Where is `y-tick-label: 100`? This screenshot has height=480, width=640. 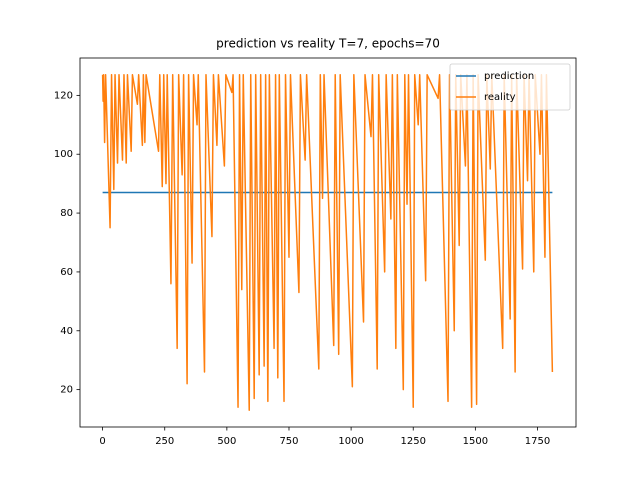 y-tick-label: 100 is located at coordinates (63, 154).